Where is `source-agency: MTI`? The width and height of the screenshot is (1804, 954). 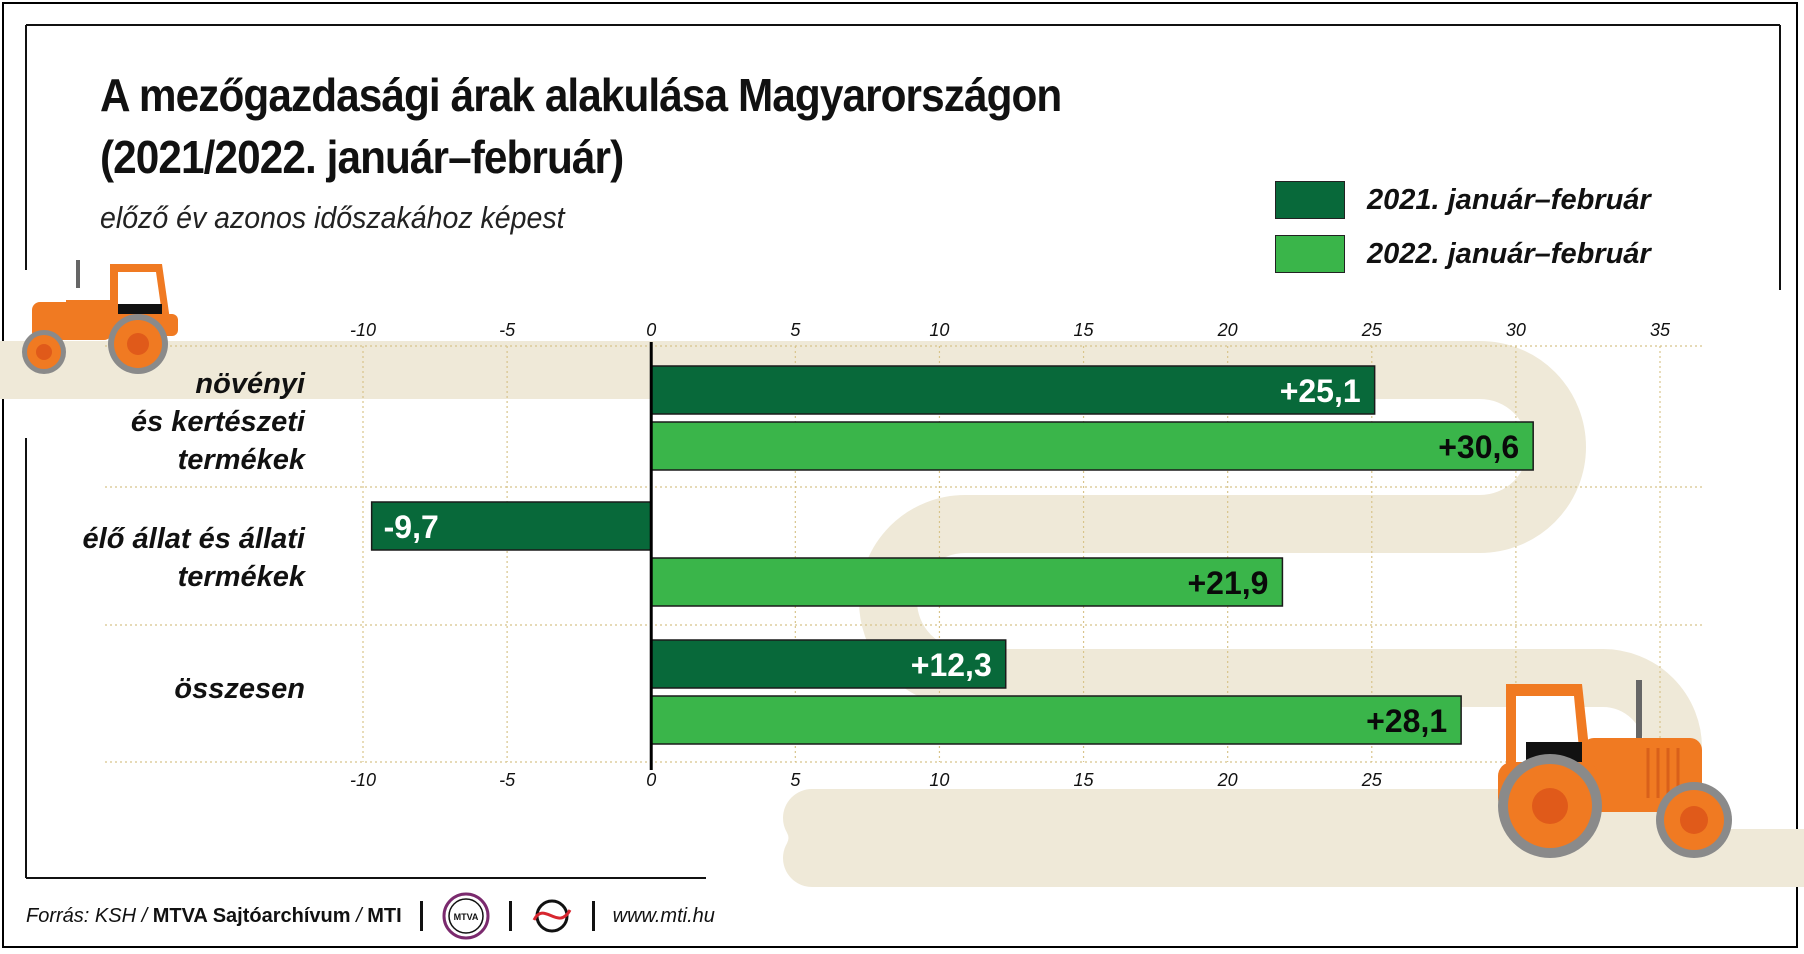
source-agency: MTI is located at coordinates (384, 915).